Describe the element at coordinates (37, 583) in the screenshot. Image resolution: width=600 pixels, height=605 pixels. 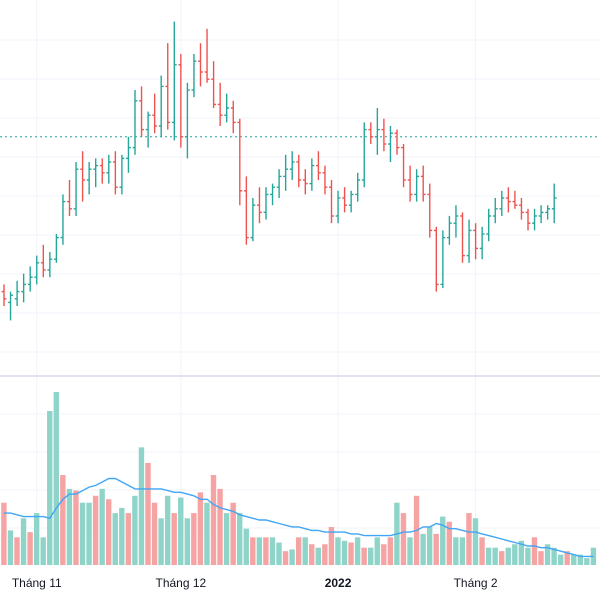
I see `x-tick-label: Tháng 11` at that location.